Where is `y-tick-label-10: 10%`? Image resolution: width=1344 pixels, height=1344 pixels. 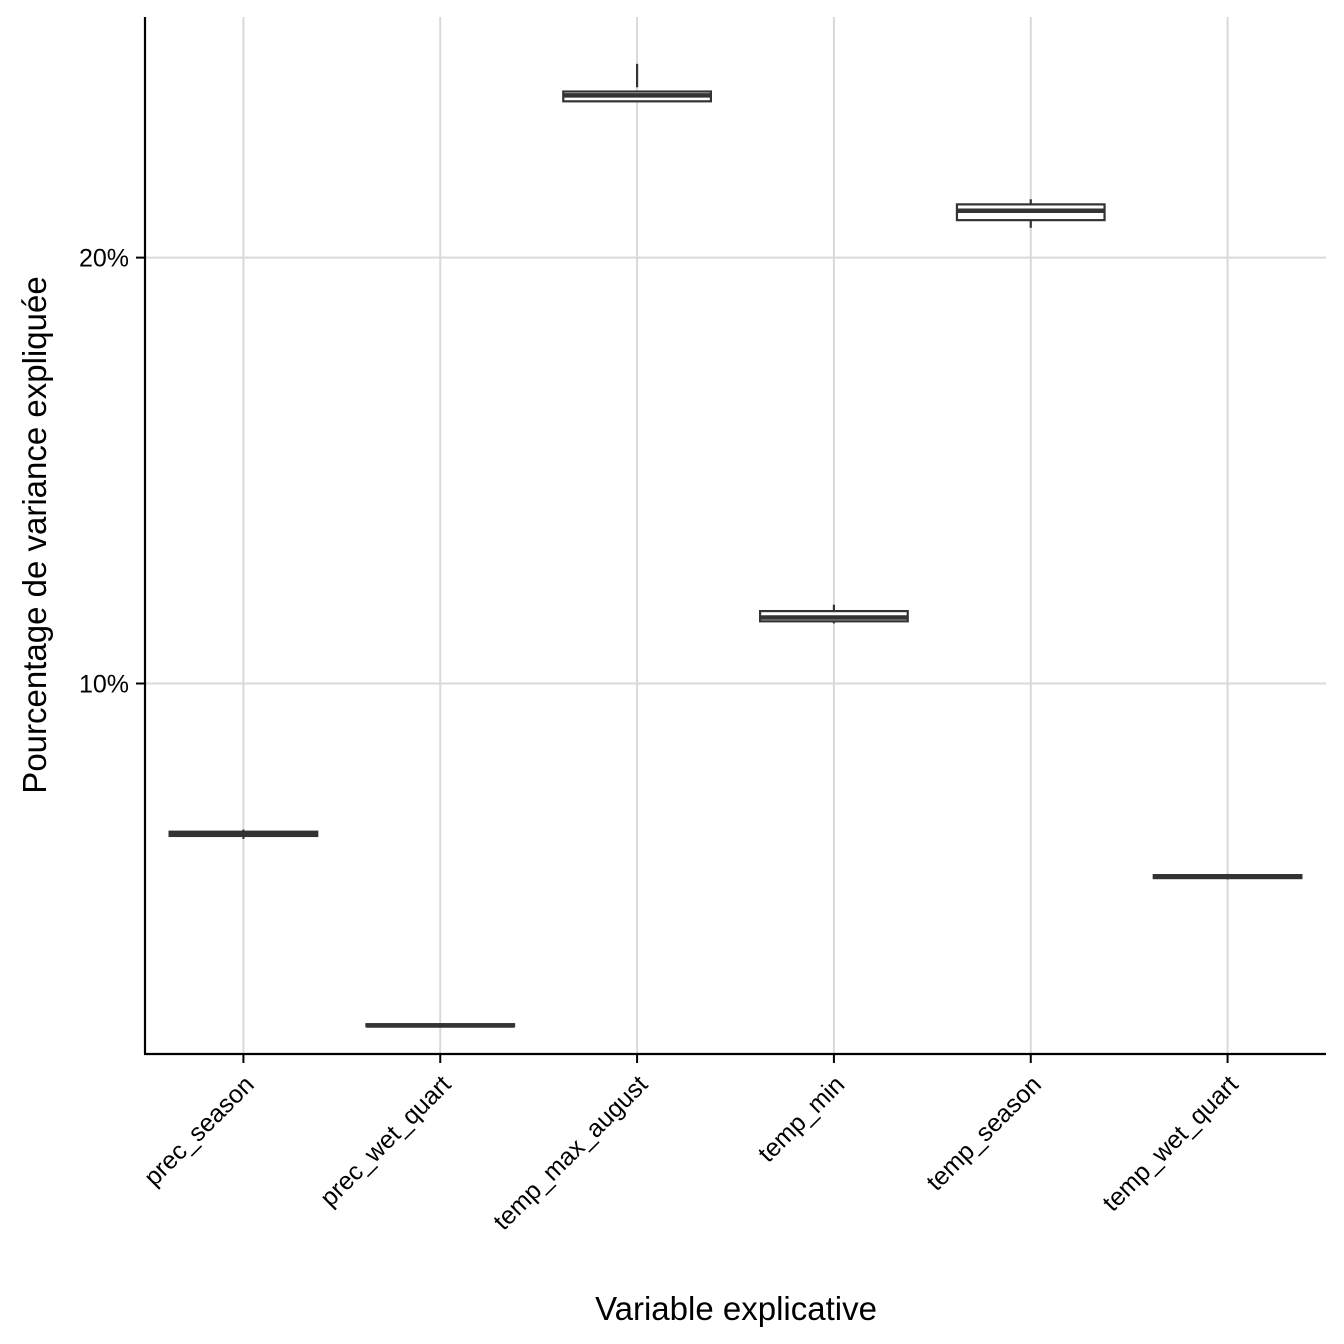 y-tick-label-10: 10% is located at coordinates (104, 684).